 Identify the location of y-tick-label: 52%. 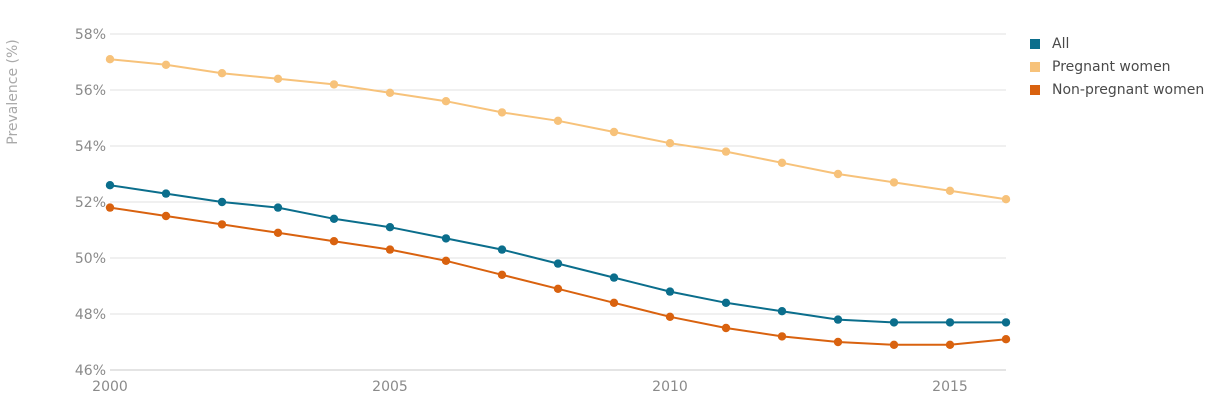
(90, 203).